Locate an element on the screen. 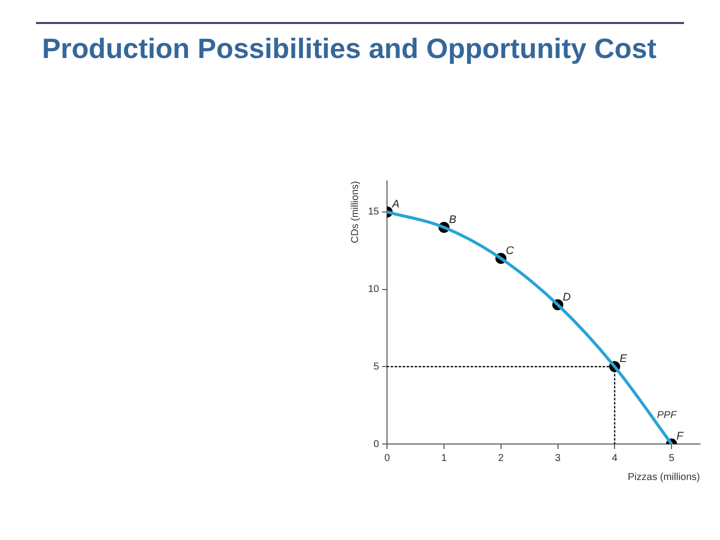 This screenshot has width=720, height=540. annotation: B is located at coordinates (452, 220).